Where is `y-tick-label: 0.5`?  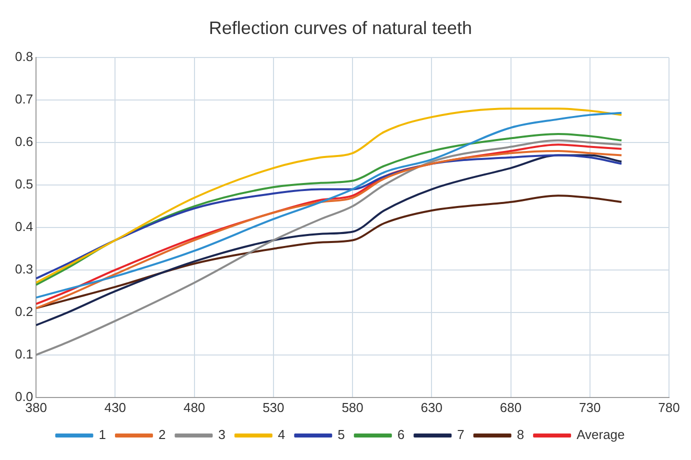
y-tick-label: 0.5 is located at coordinates (24, 184).